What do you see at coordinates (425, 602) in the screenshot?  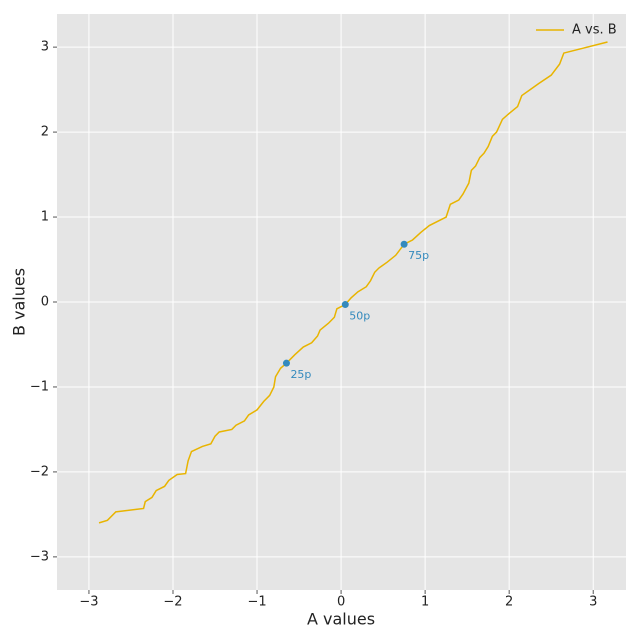 I see `x-tick-label: 1` at bounding box center [425, 602].